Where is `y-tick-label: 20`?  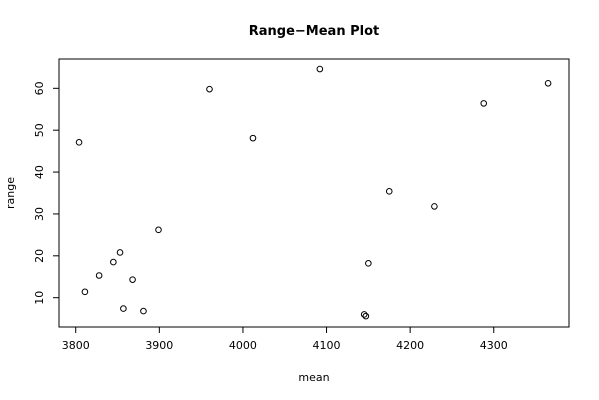 y-tick-label: 20 is located at coordinates (39, 256).